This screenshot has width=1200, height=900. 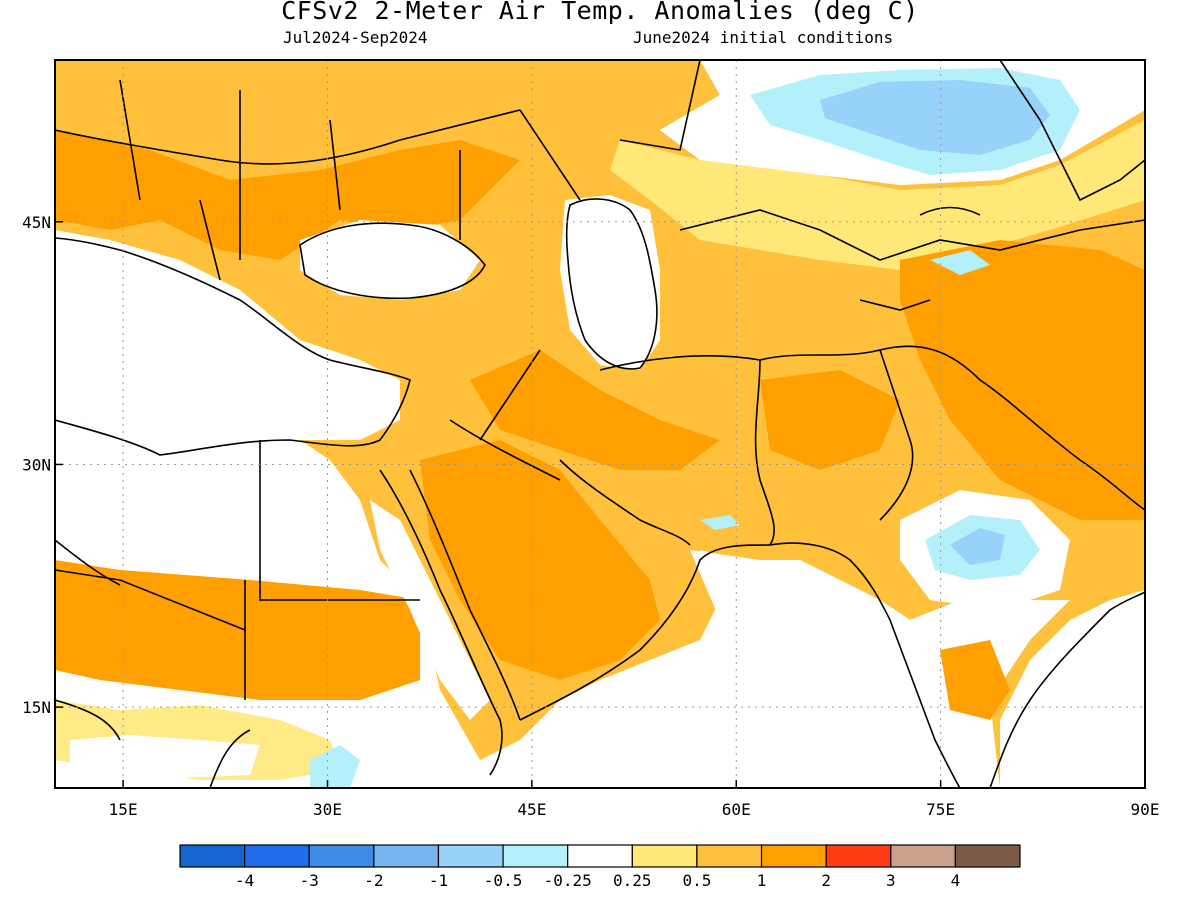 What do you see at coordinates (696, 880) in the screenshot?
I see `legend-label: 0.5` at bounding box center [696, 880].